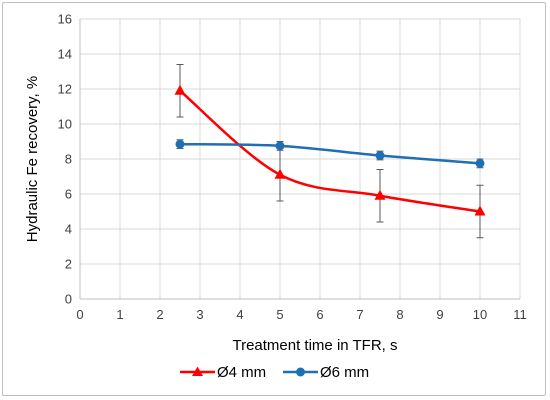  Describe the element at coordinates (274, 372) in the screenshot. I see `legend: Ø4 mm Ø6 mm` at that location.